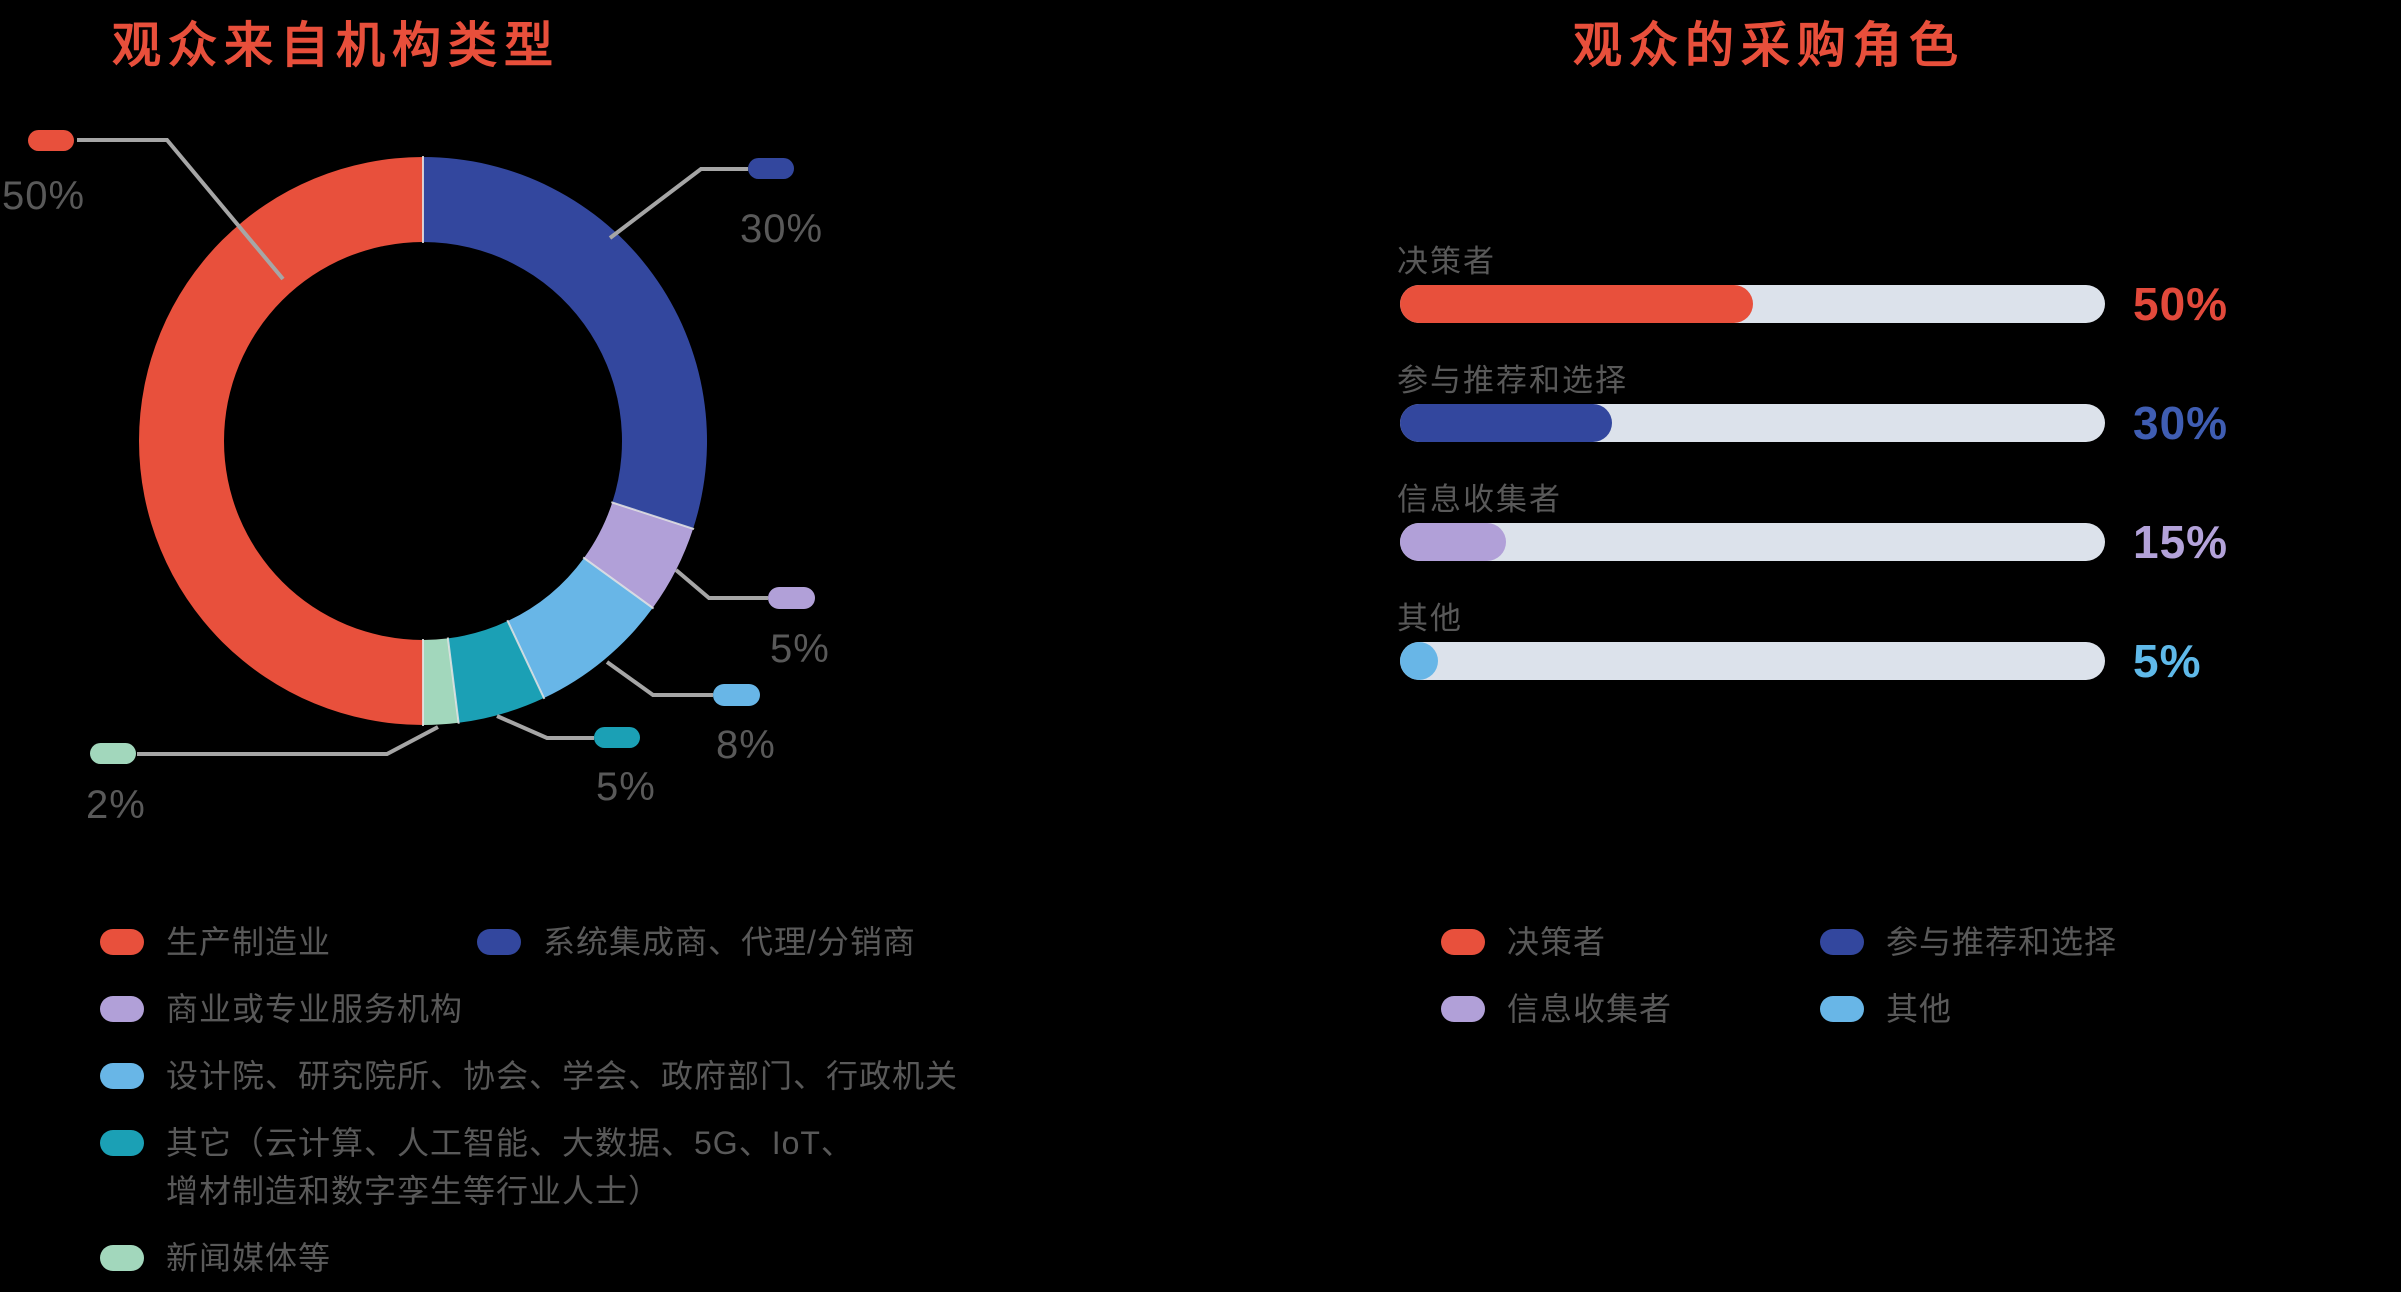  Describe the element at coordinates (562, 1076) in the screenshot. I see `legend-item-label: 设计院、研究院所、协会、学会、政府部门、行政机关` at that location.